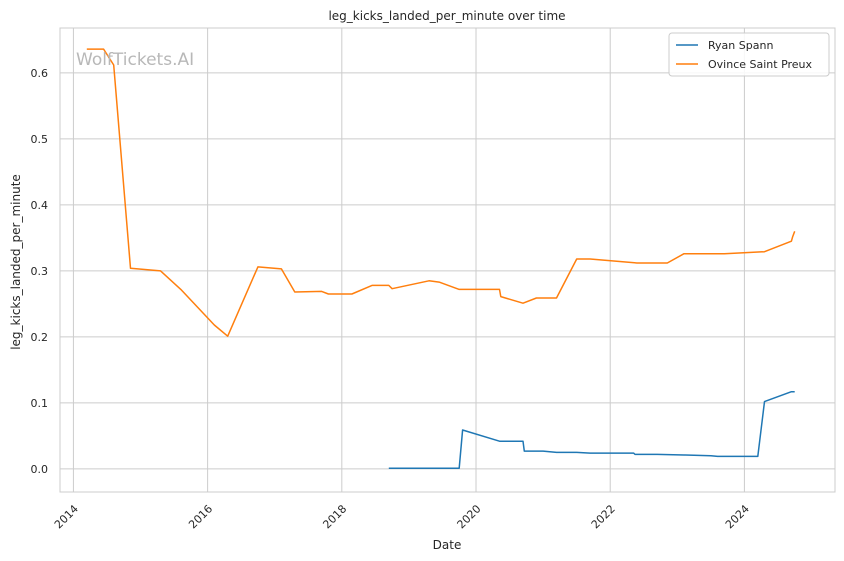 This screenshot has width=844, height=561. What do you see at coordinates (40, 73) in the screenshot?
I see `y-tick-label: 0.6` at bounding box center [40, 73].